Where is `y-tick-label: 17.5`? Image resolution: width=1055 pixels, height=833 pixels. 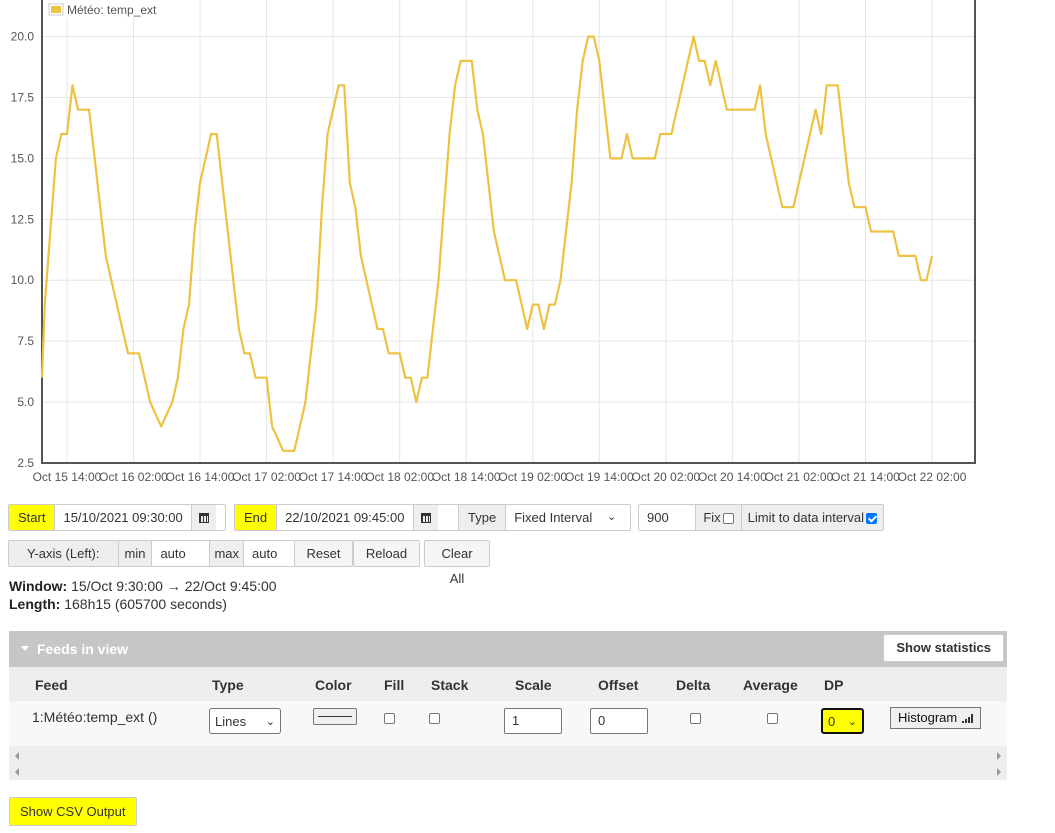
y-tick-label: 17.5 is located at coordinates (23, 97).